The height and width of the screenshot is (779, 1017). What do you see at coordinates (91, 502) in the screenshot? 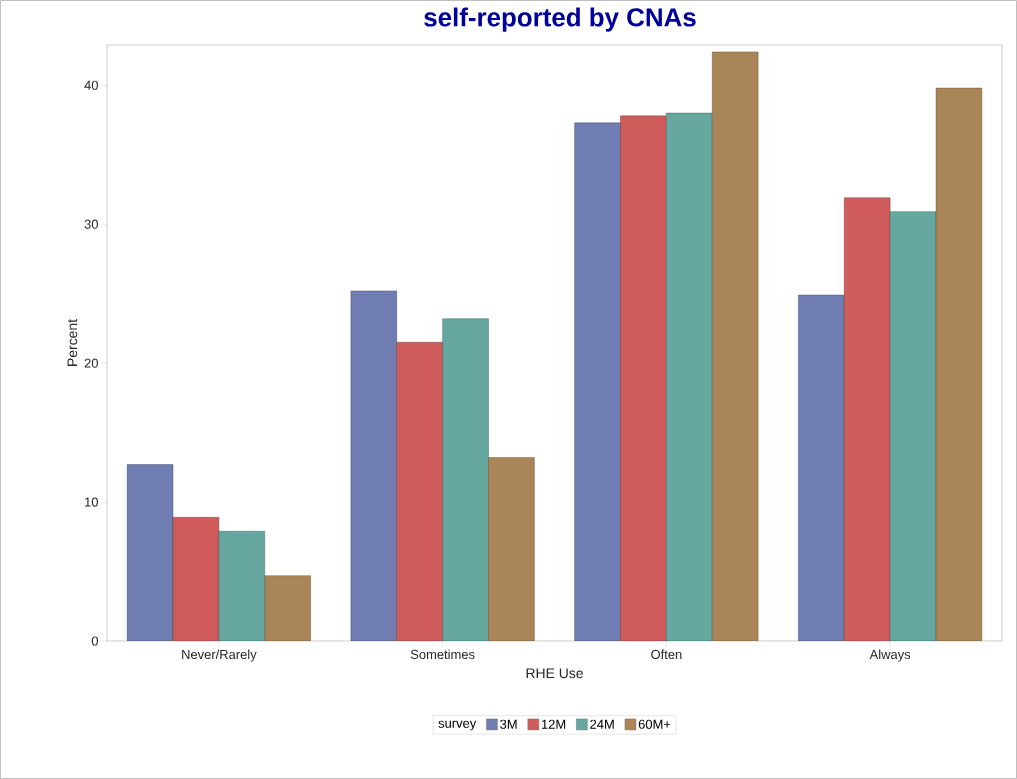
I see `y-tick-label: 10` at bounding box center [91, 502].